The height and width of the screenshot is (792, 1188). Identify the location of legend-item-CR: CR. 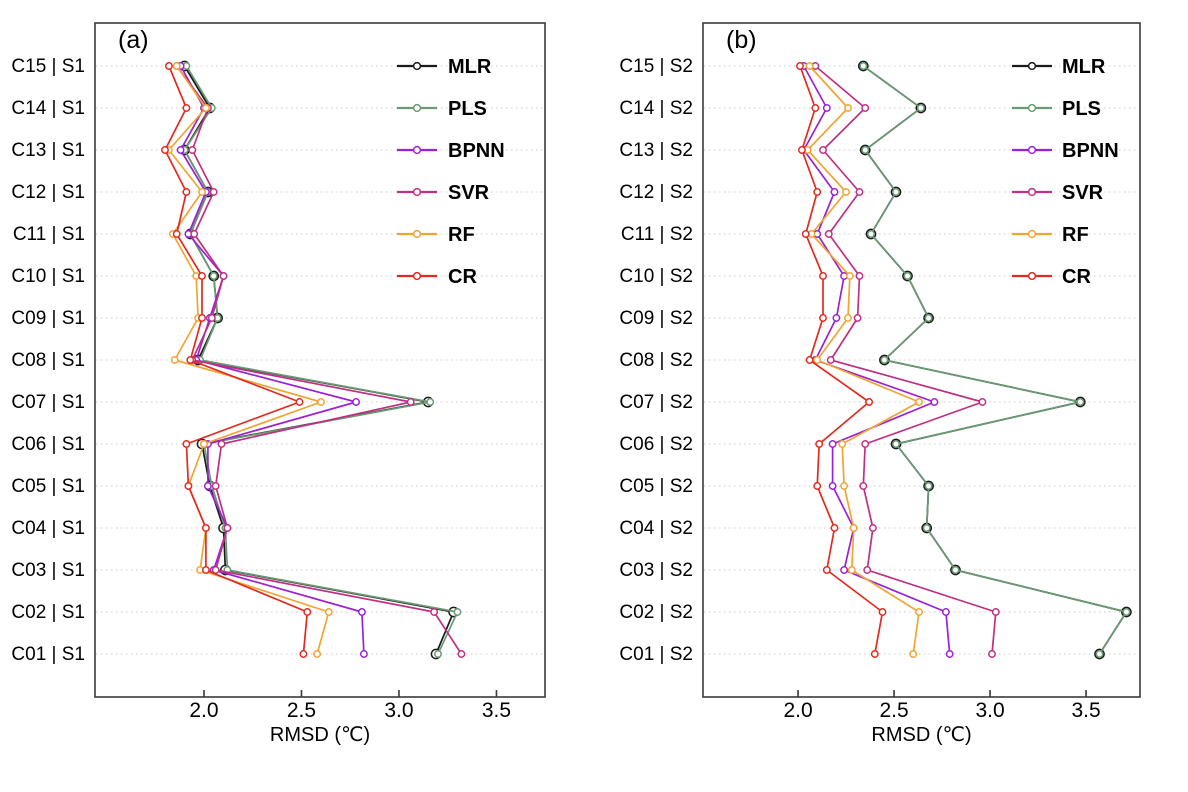
(1051, 277).